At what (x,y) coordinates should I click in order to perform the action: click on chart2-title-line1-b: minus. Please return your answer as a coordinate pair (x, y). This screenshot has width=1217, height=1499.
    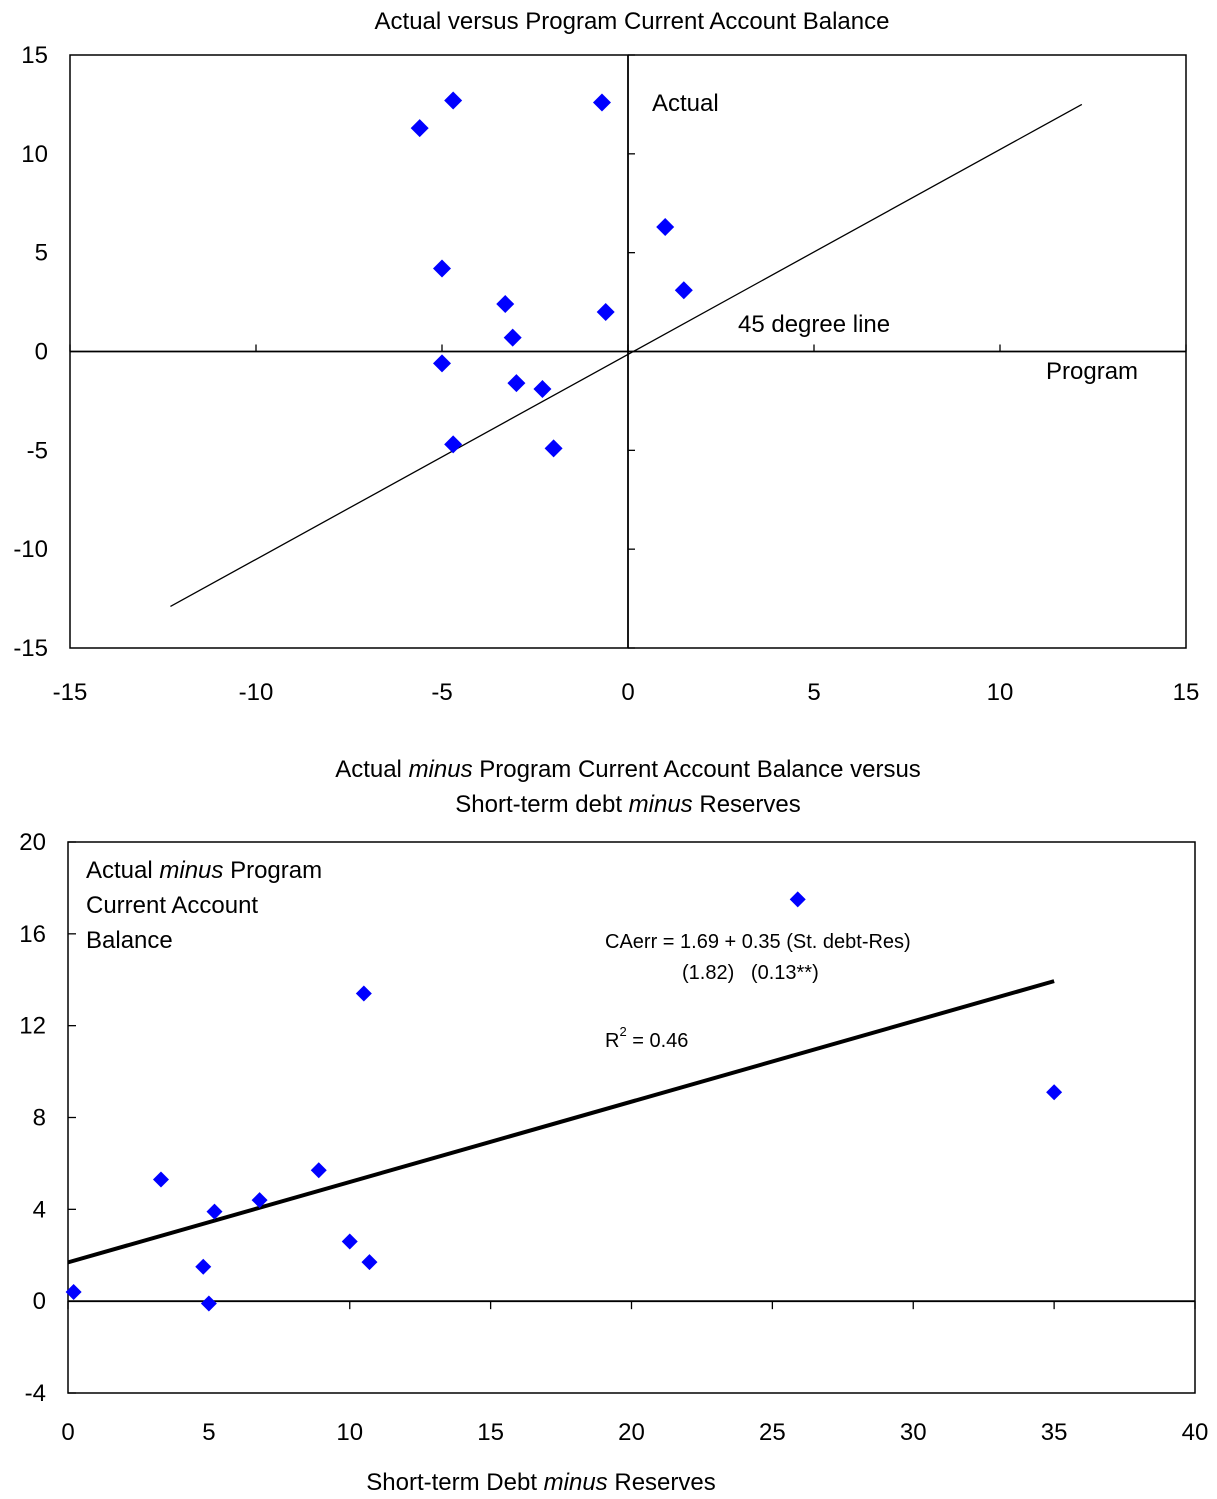
    Looking at the image, I should click on (441, 769).